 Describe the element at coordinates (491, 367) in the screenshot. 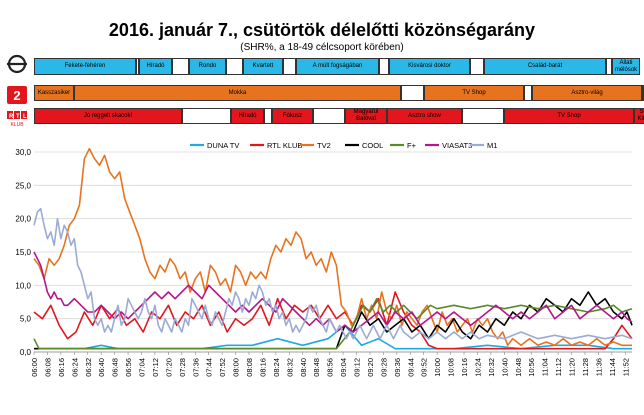

I see `x-tick-label: 10:32` at that location.